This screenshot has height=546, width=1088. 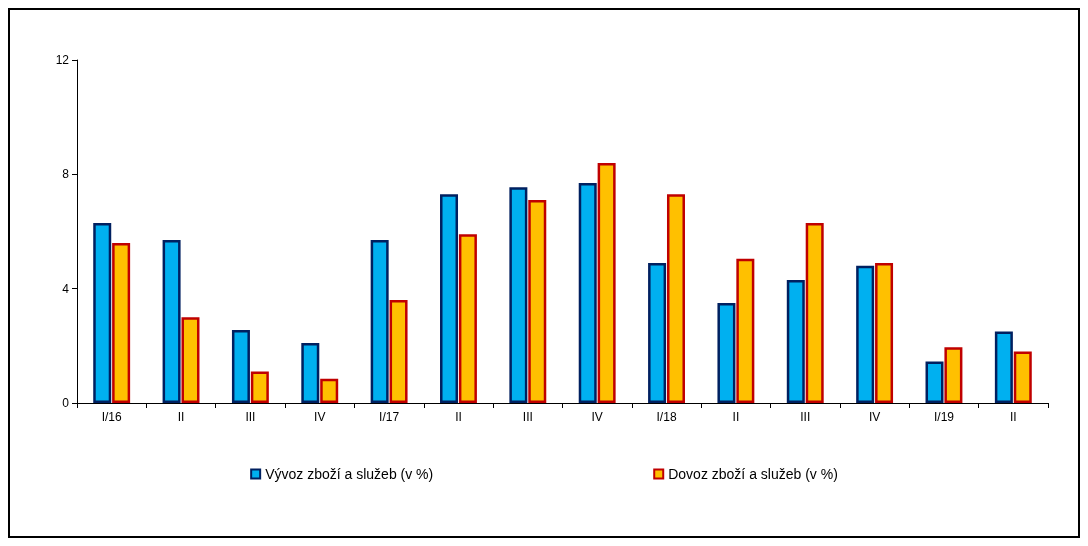 What do you see at coordinates (349, 474) in the screenshot?
I see `legend-label: Vývoz zboží a služeb (v %)` at bounding box center [349, 474].